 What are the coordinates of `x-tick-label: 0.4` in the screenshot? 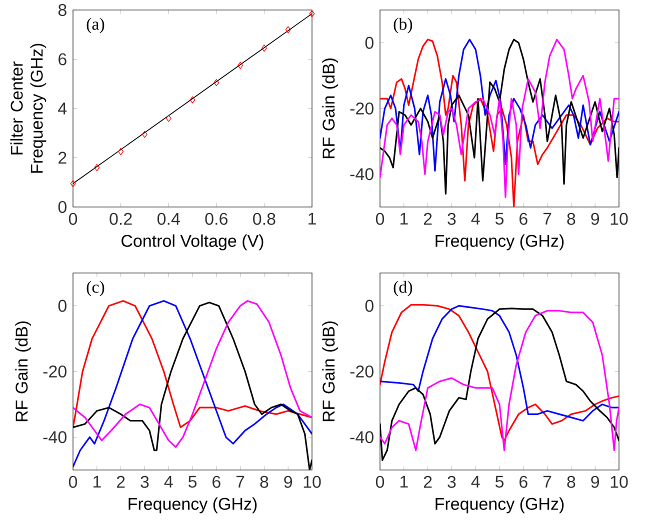 It's located at (168, 218).